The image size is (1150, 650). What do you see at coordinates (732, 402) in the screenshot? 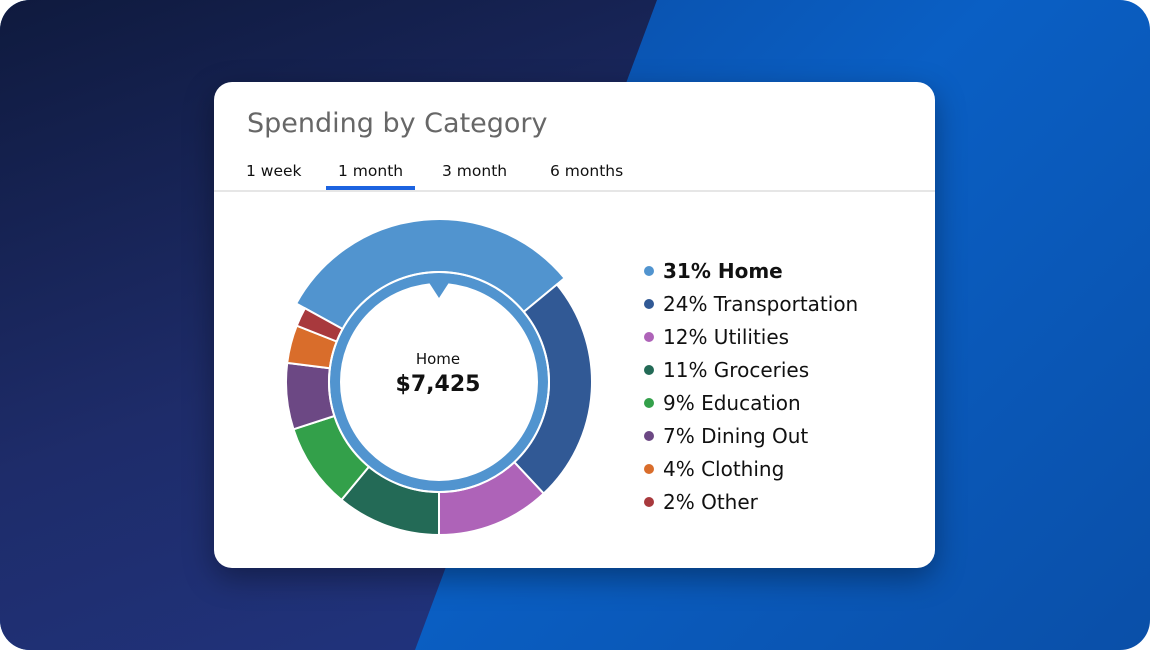
I see `legend-label: 9% Education` at bounding box center [732, 402].